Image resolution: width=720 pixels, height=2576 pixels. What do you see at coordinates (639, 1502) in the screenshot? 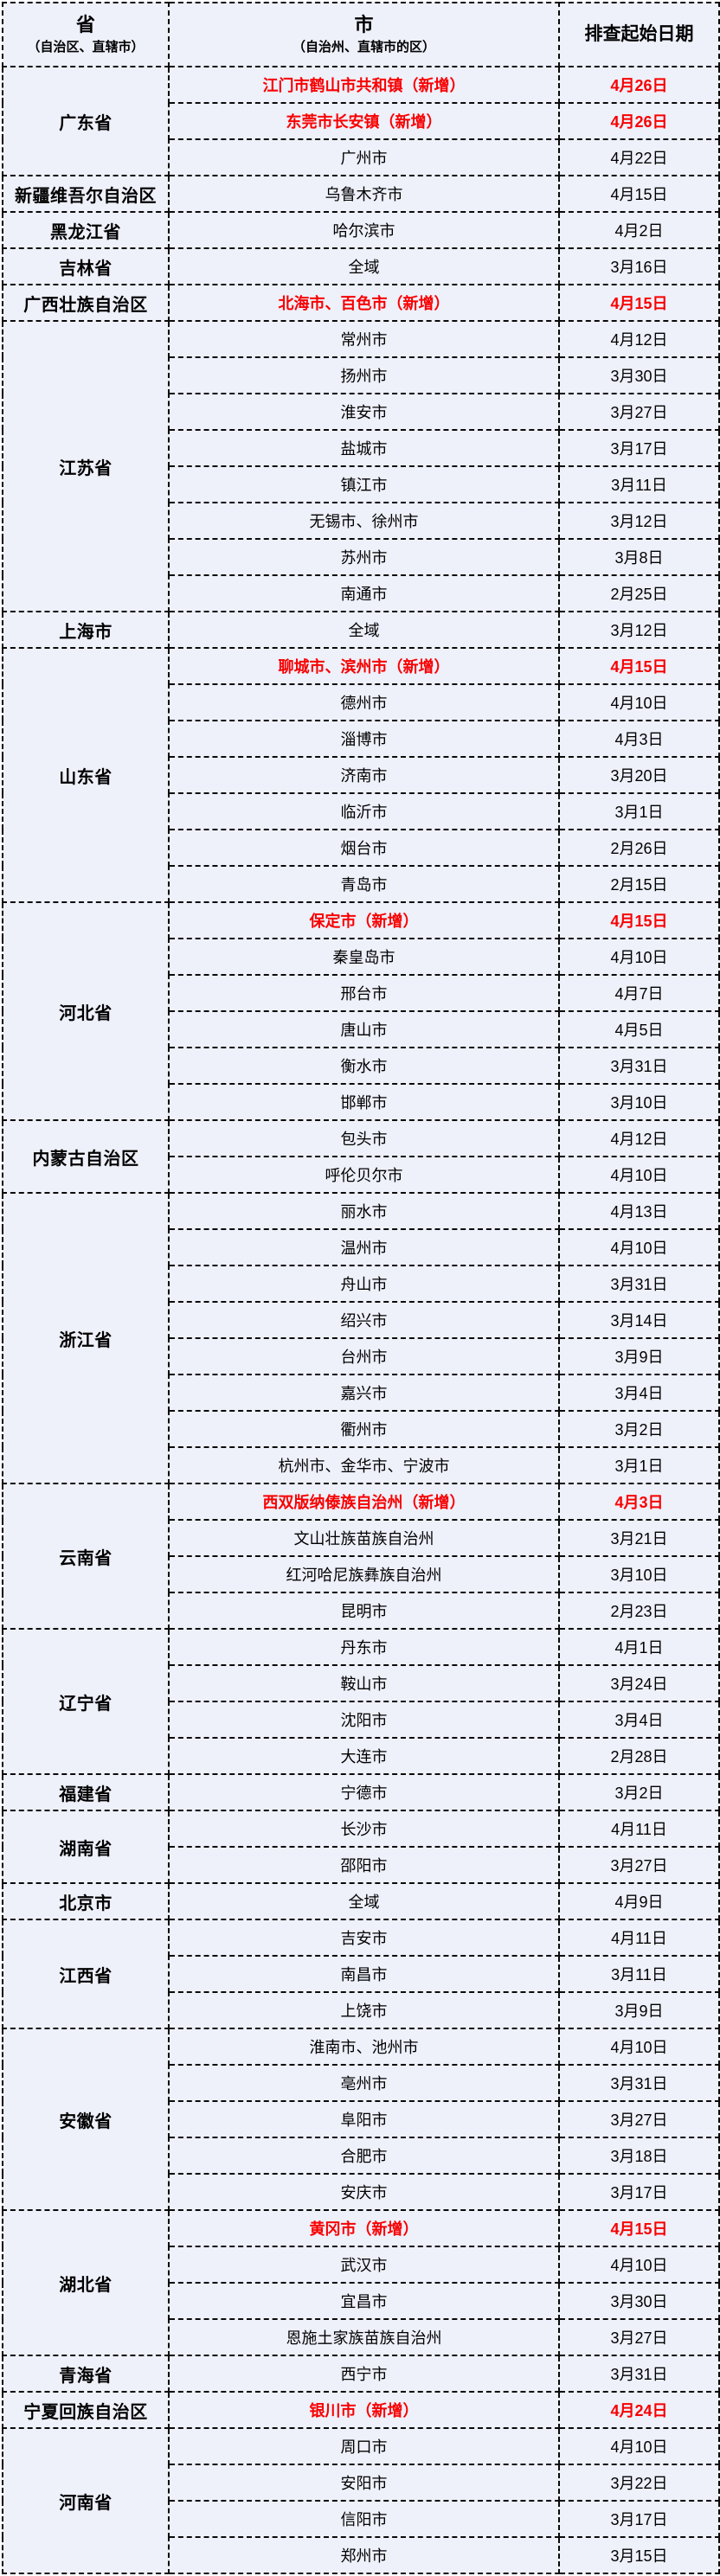
I see `date-cell-new: 4月3日` at bounding box center [639, 1502].